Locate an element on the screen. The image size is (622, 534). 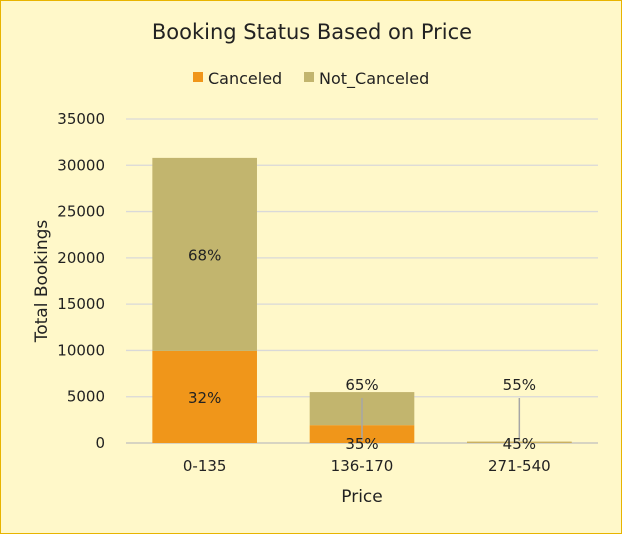
y-axis-title: Total Bookings is located at coordinates (42, 282).